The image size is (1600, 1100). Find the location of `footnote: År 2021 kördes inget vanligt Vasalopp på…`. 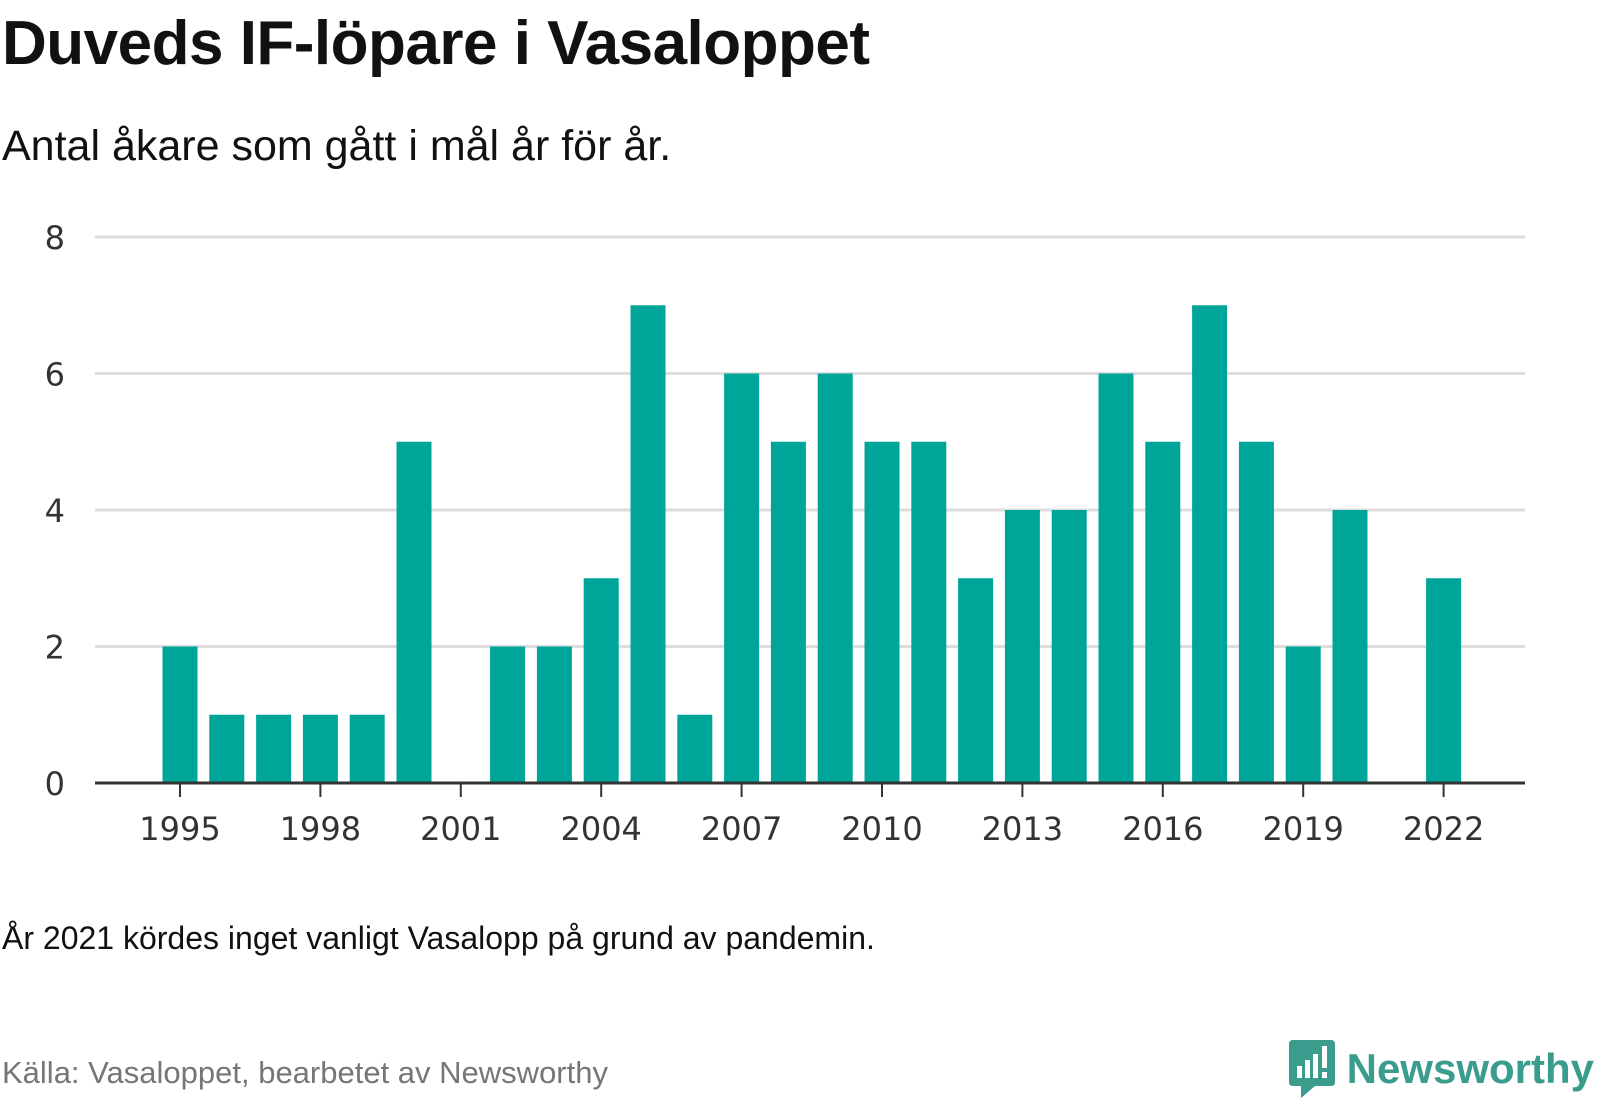

footnote: År 2021 kördes inget vanligt Vasalopp på… is located at coordinates (438, 938).